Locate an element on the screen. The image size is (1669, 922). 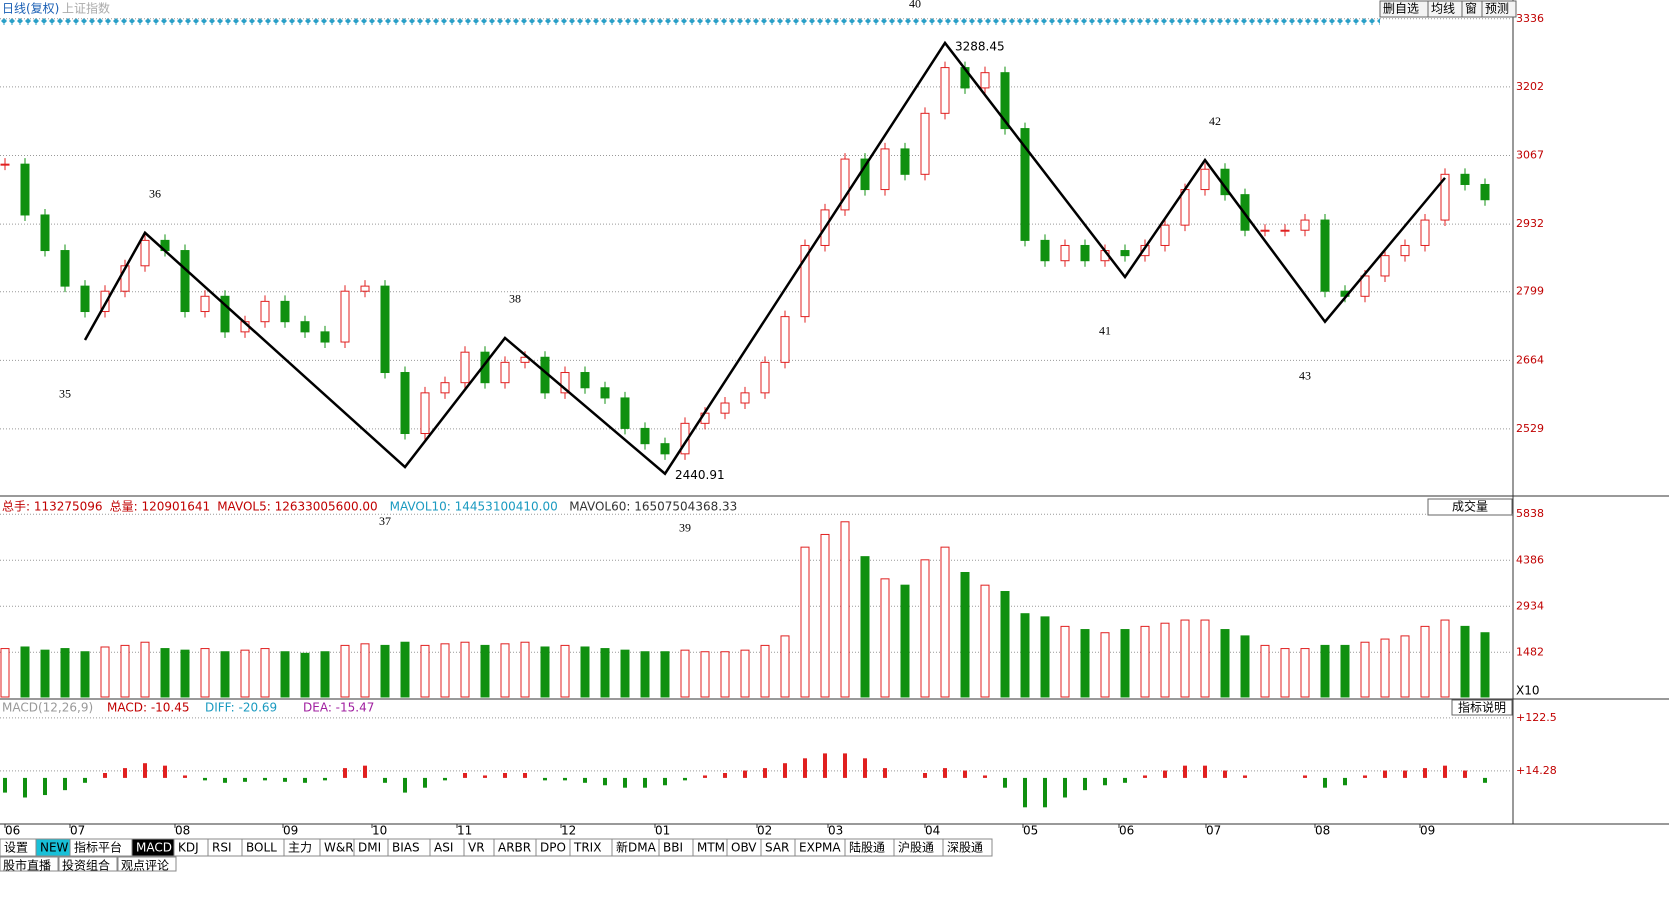
tab-label: NEW is located at coordinates (54, 848).